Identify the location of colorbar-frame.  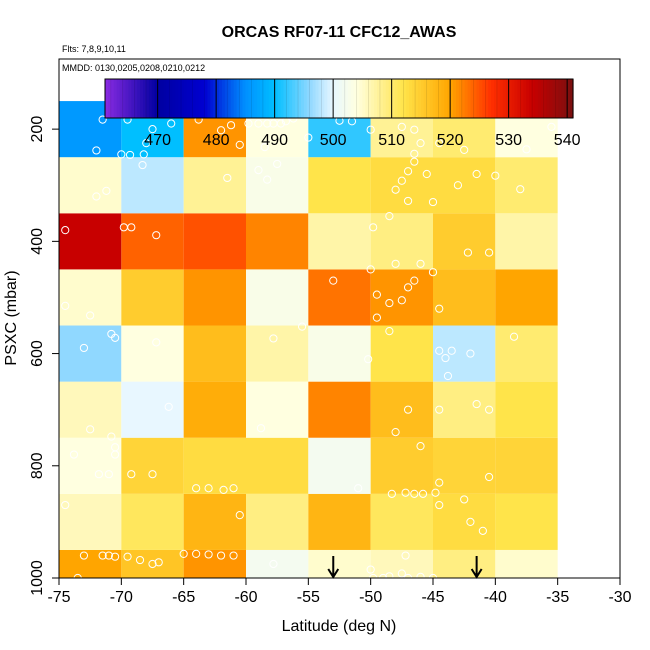
(339, 98).